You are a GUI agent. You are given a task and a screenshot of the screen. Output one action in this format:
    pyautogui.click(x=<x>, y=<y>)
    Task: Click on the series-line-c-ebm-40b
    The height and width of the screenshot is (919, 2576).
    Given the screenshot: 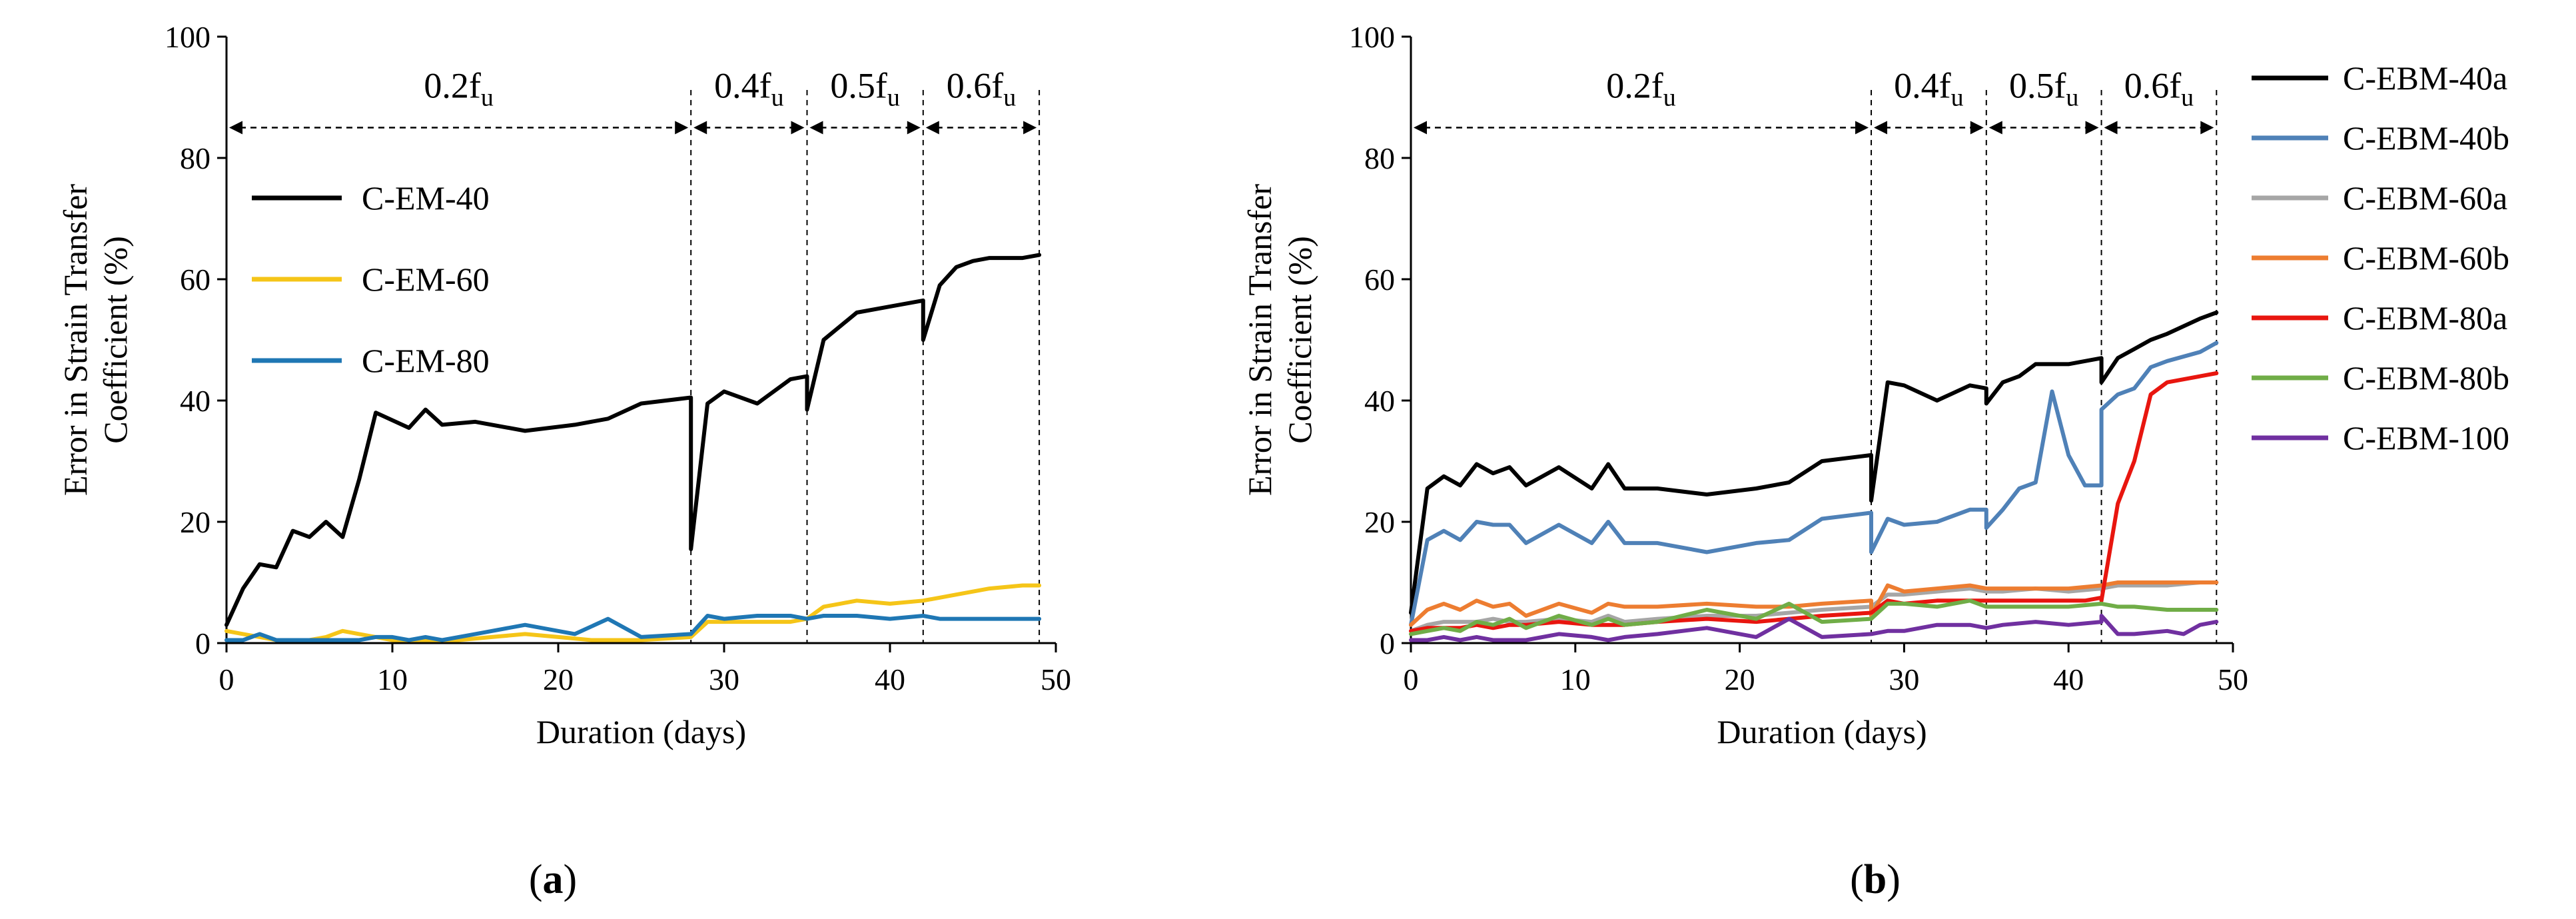 What is the action you would take?
    pyautogui.click(x=1814, y=484)
    